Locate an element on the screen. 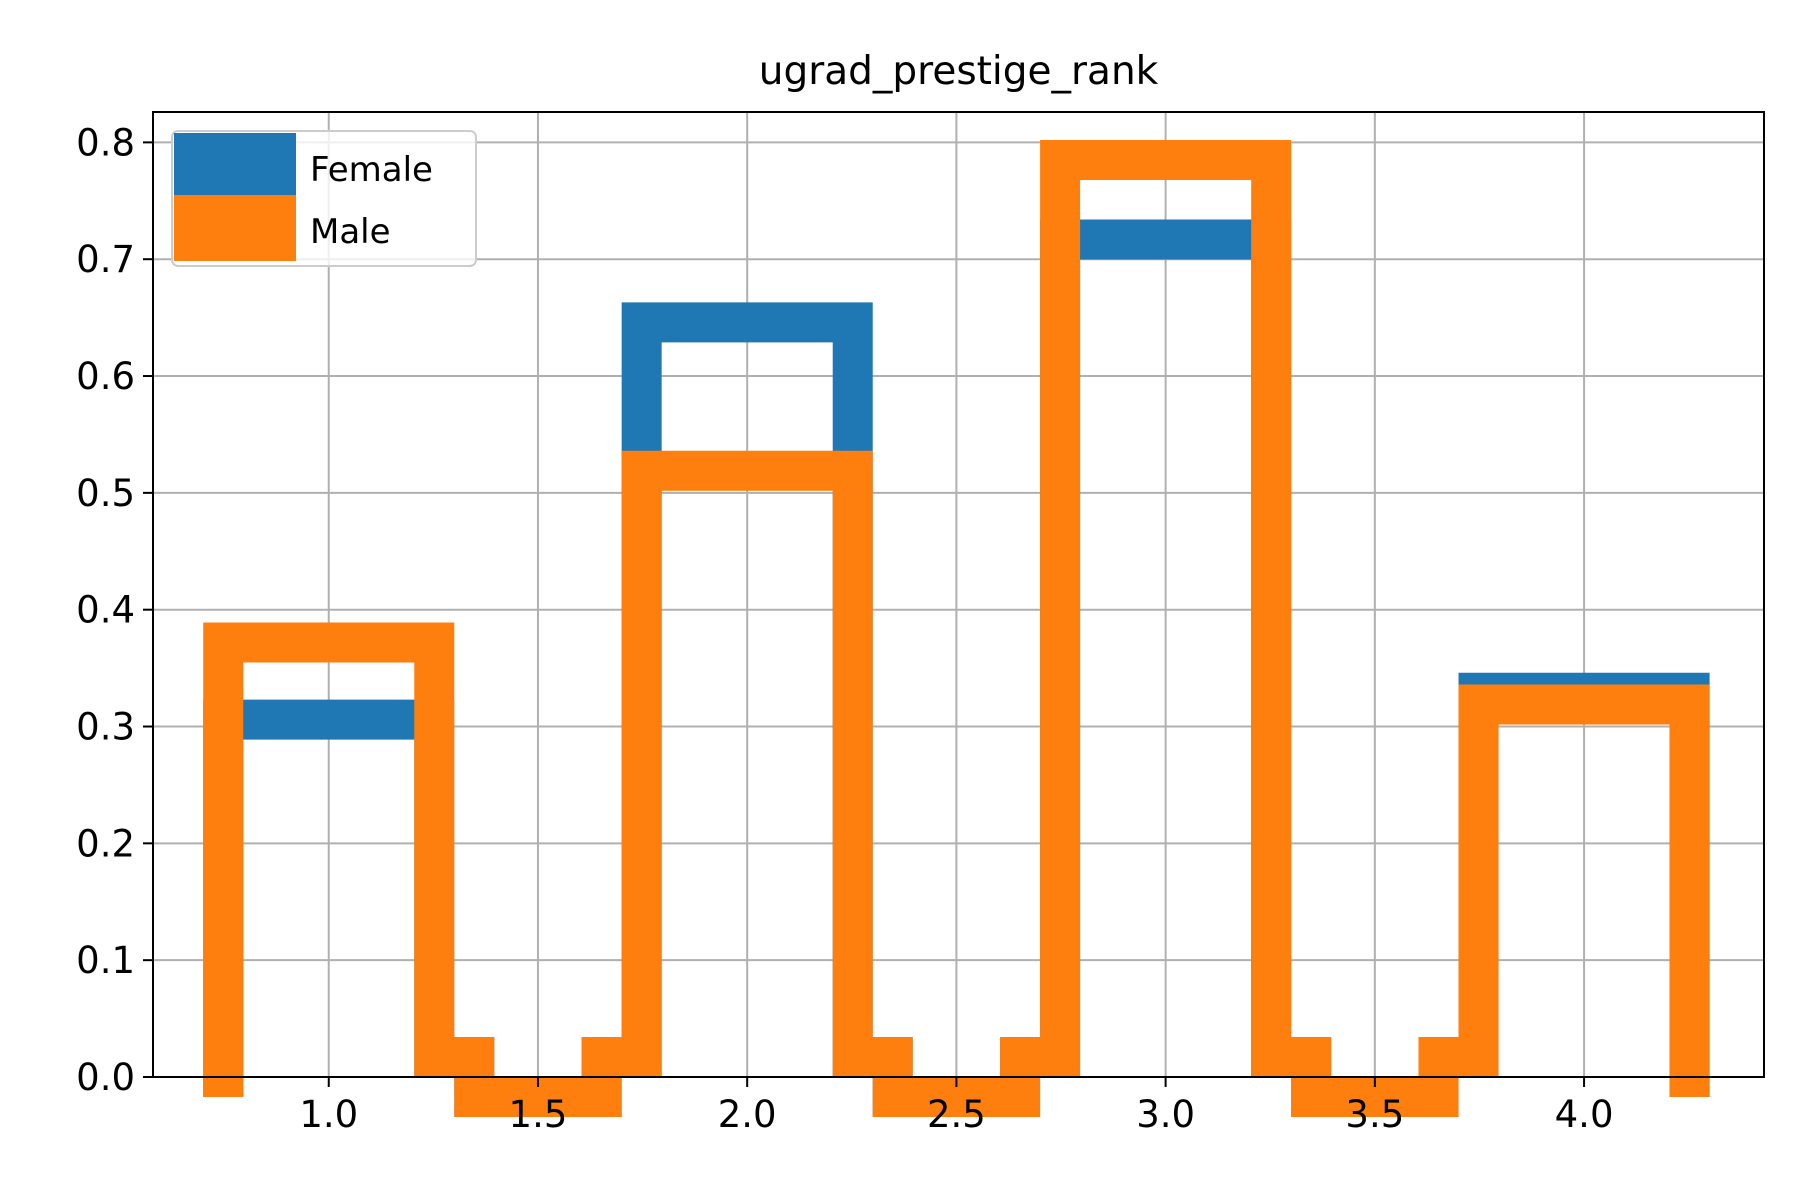 Image resolution: width=1800 pixels, height=1200 pixels. y-tick-label: 0.3 is located at coordinates (105, 727).